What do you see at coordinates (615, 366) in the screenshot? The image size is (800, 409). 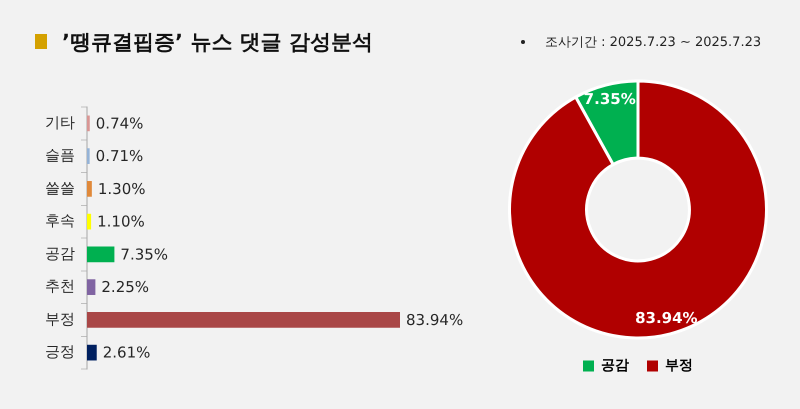 I see `legend-label: 공감` at bounding box center [615, 366].